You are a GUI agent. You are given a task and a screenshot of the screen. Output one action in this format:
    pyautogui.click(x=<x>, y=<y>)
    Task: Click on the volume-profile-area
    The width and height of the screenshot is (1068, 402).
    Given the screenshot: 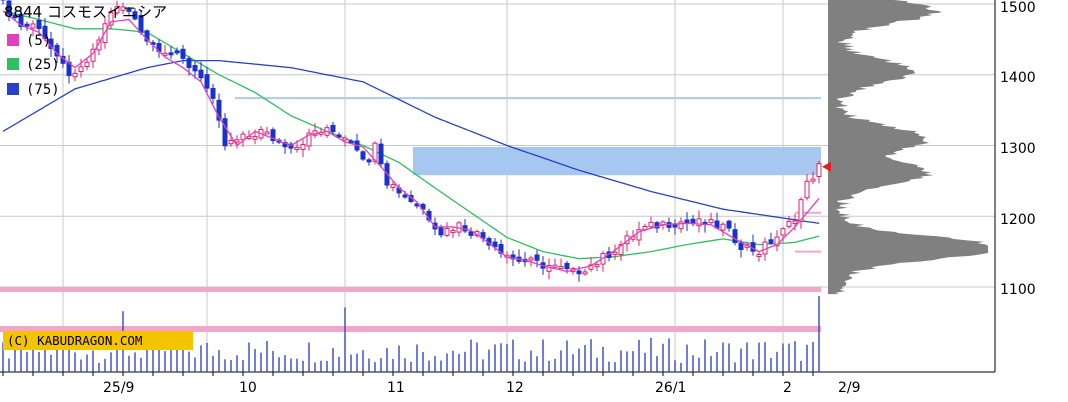 What is the action you would take?
    pyautogui.click(x=908, y=147)
    